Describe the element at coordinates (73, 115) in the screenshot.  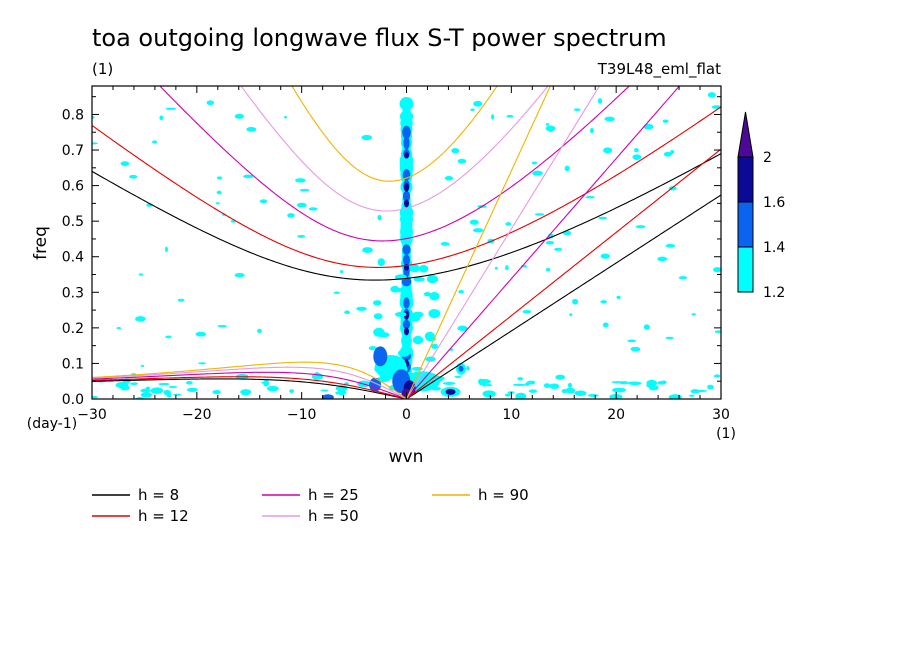
I see `y-tick-label: 0.8` at that location.